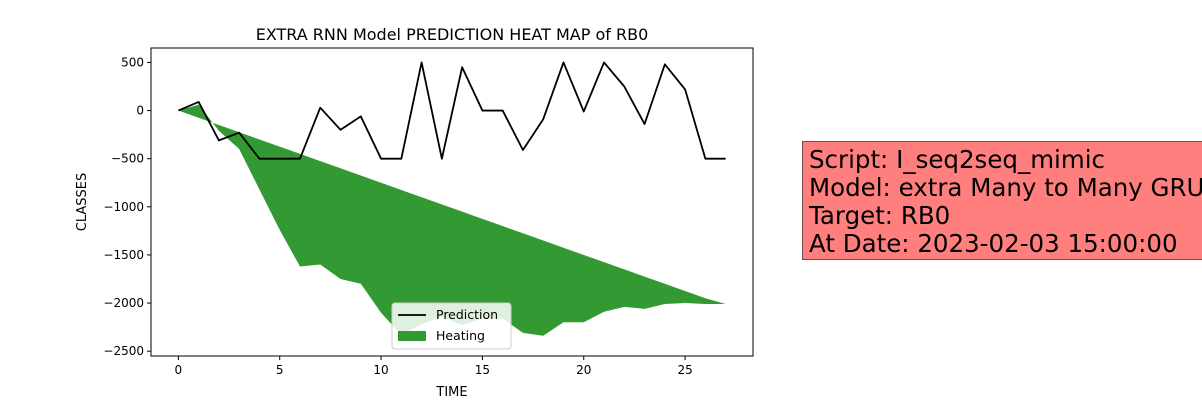 Image resolution: width=1202 pixels, height=400 pixels. I want to click on x-axis-label: TIME, so click(451, 392).